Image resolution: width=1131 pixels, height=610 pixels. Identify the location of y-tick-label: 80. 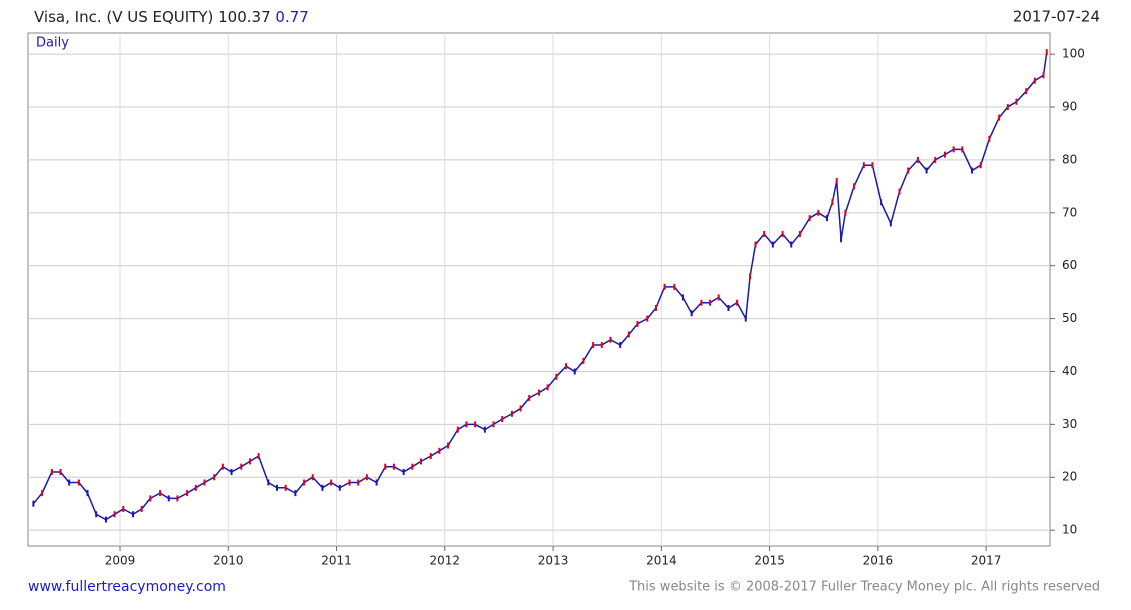
(1069, 159).